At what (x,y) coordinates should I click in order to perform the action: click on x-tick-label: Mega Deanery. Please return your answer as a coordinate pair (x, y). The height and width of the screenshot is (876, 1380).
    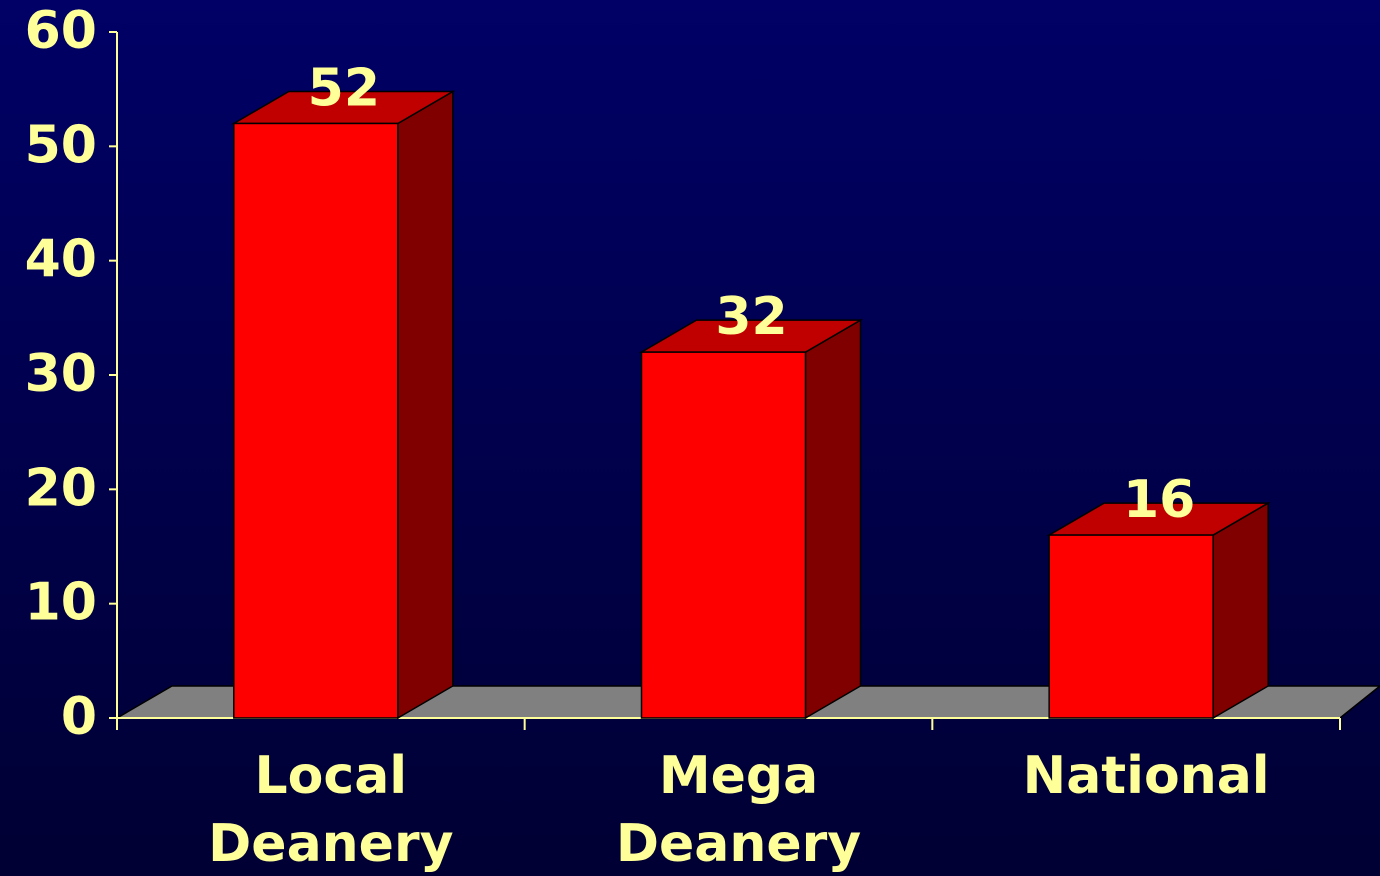
    Looking at the image, I should click on (738, 810).